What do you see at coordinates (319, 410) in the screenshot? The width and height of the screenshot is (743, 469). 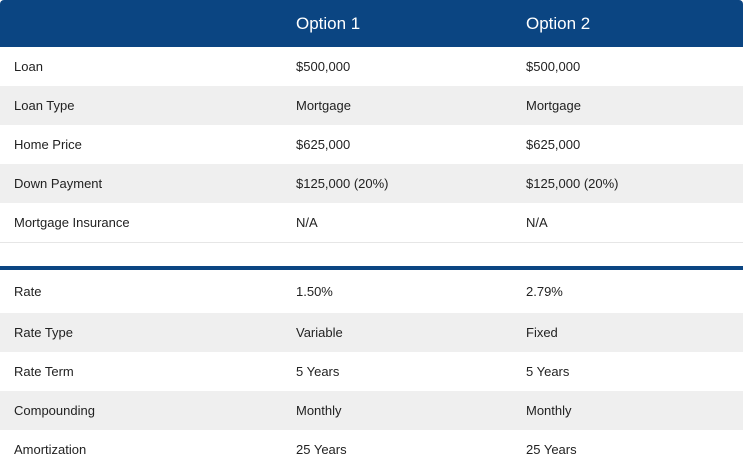 I see `option-1-value: Monthly` at bounding box center [319, 410].